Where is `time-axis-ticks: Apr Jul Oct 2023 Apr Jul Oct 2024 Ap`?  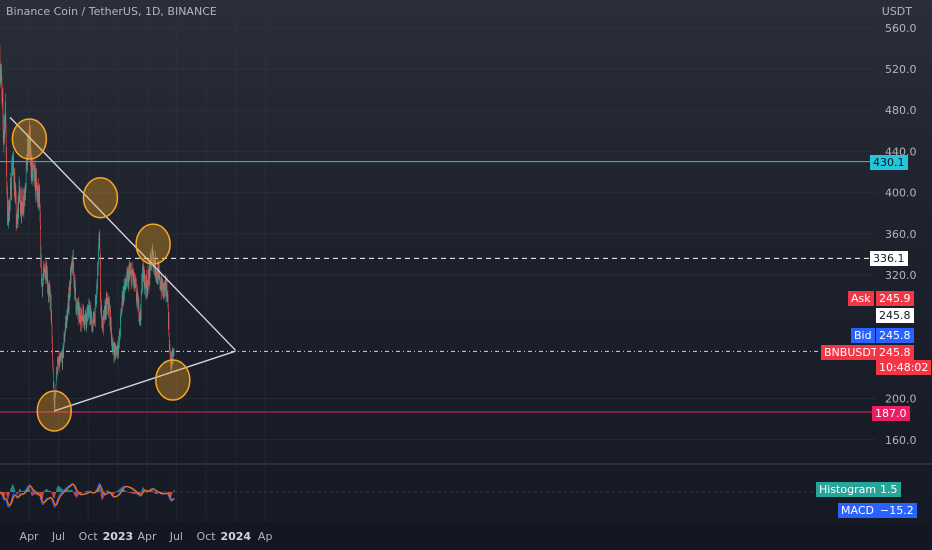
time-axis-ticks: Apr Jul Oct 2023 Apr Jul Oct 2024 Ap is located at coordinates (146, 536).